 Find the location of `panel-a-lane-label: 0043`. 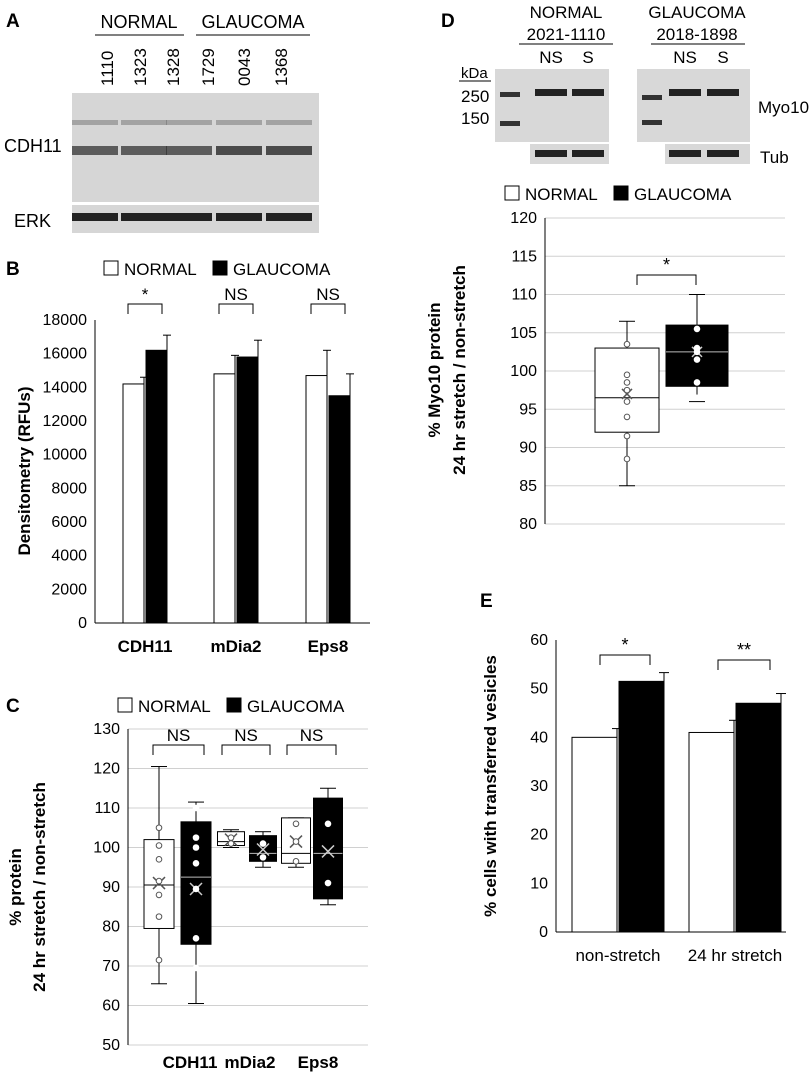

panel-a-lane-label: 0043 is located at coordinates (244, 67).